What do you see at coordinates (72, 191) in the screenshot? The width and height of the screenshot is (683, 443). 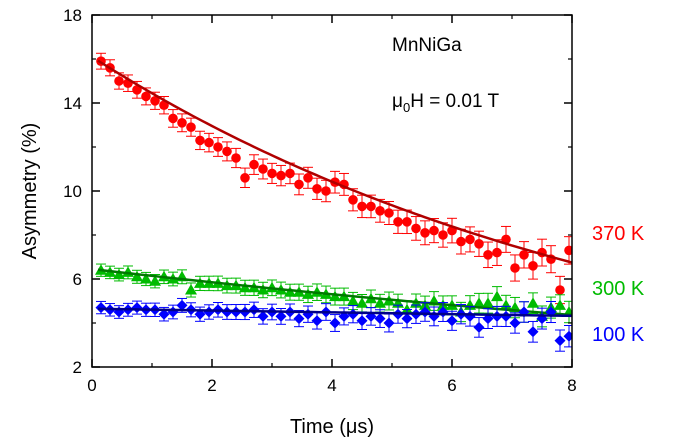 I see `y-tick-label: 10` at bounding box center [72, 191].